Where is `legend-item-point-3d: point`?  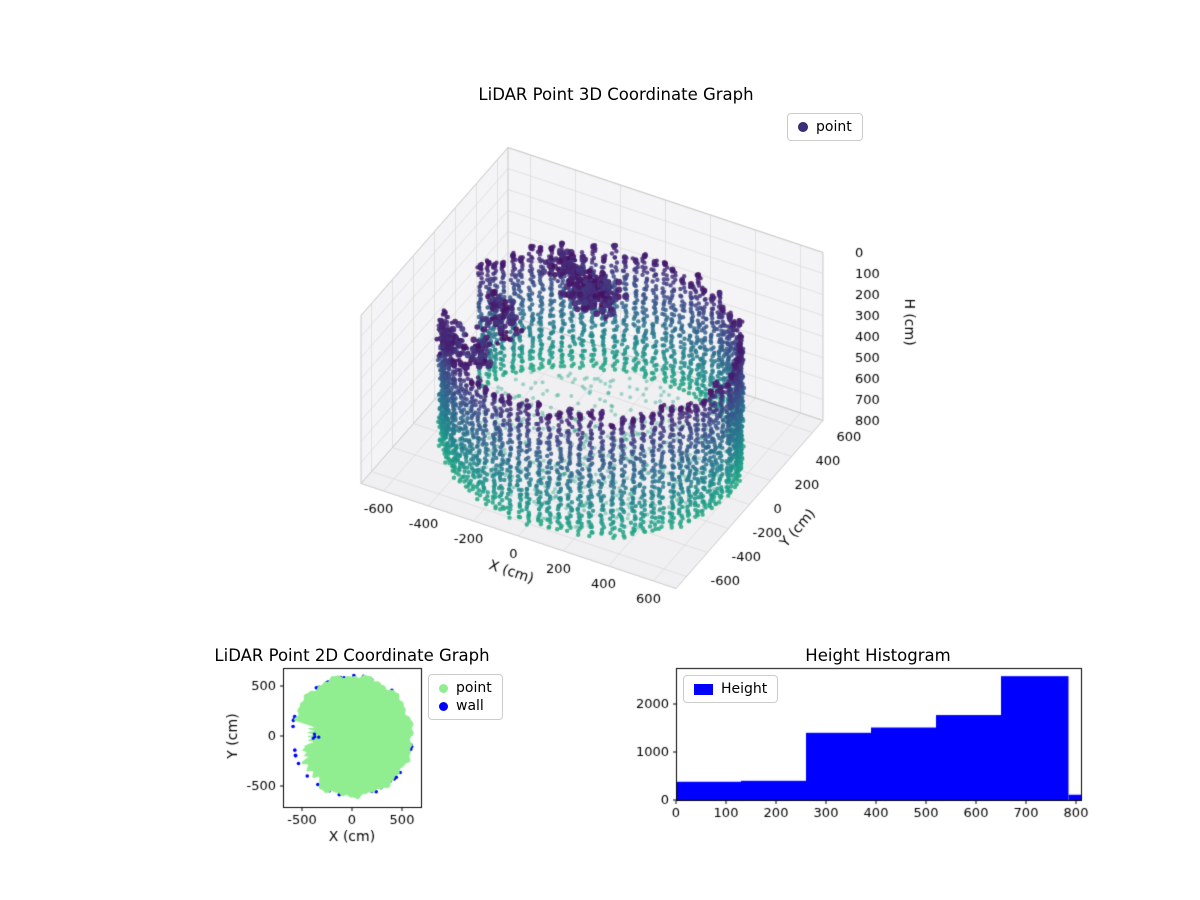
legend-item-point-3d: point is located at coordinates (825, 127).